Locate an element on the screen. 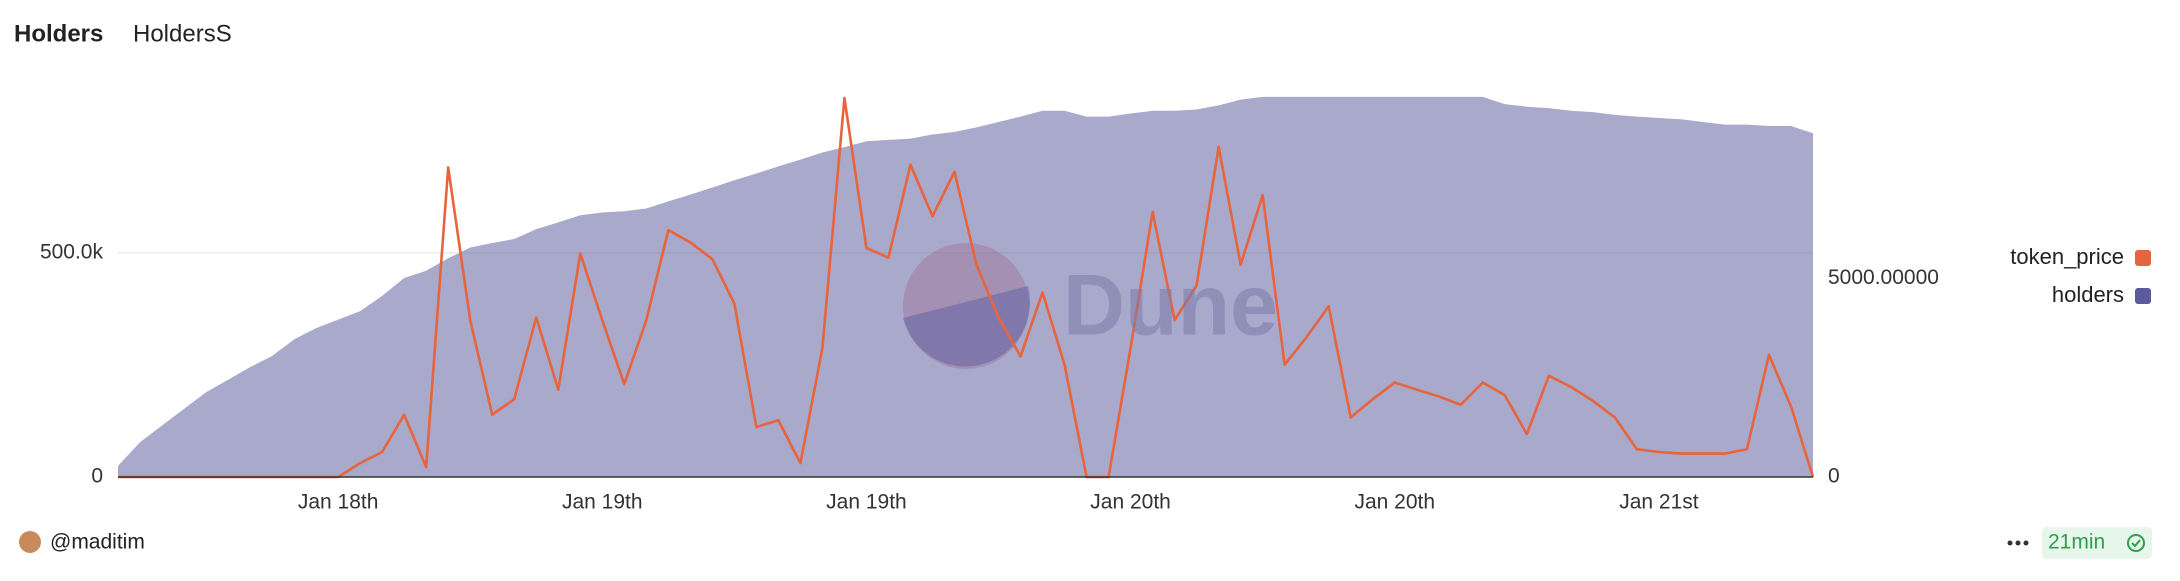 The image size is (2180, 581). author-avatar is located at coordinates (30, 542).